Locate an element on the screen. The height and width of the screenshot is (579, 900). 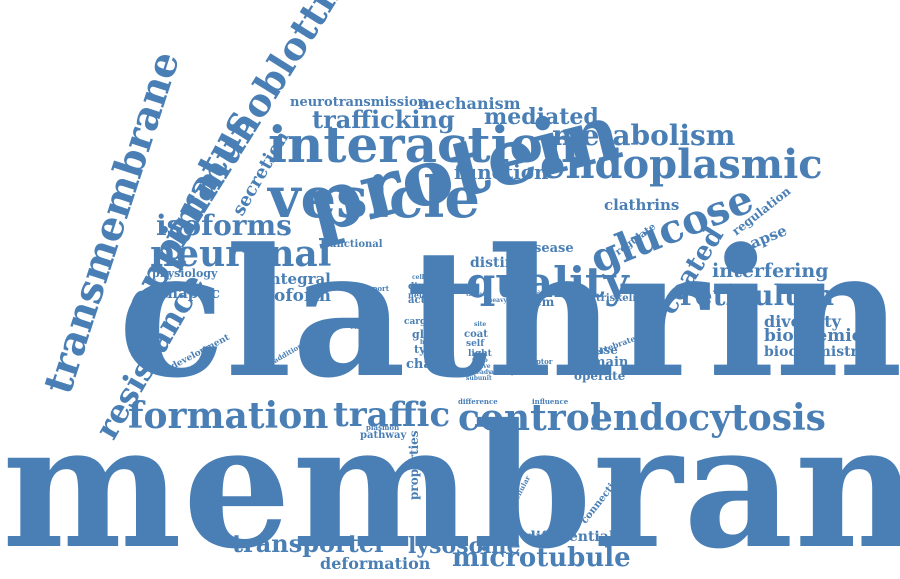
word-transporter: transporter is located at coordinates (309, 543).